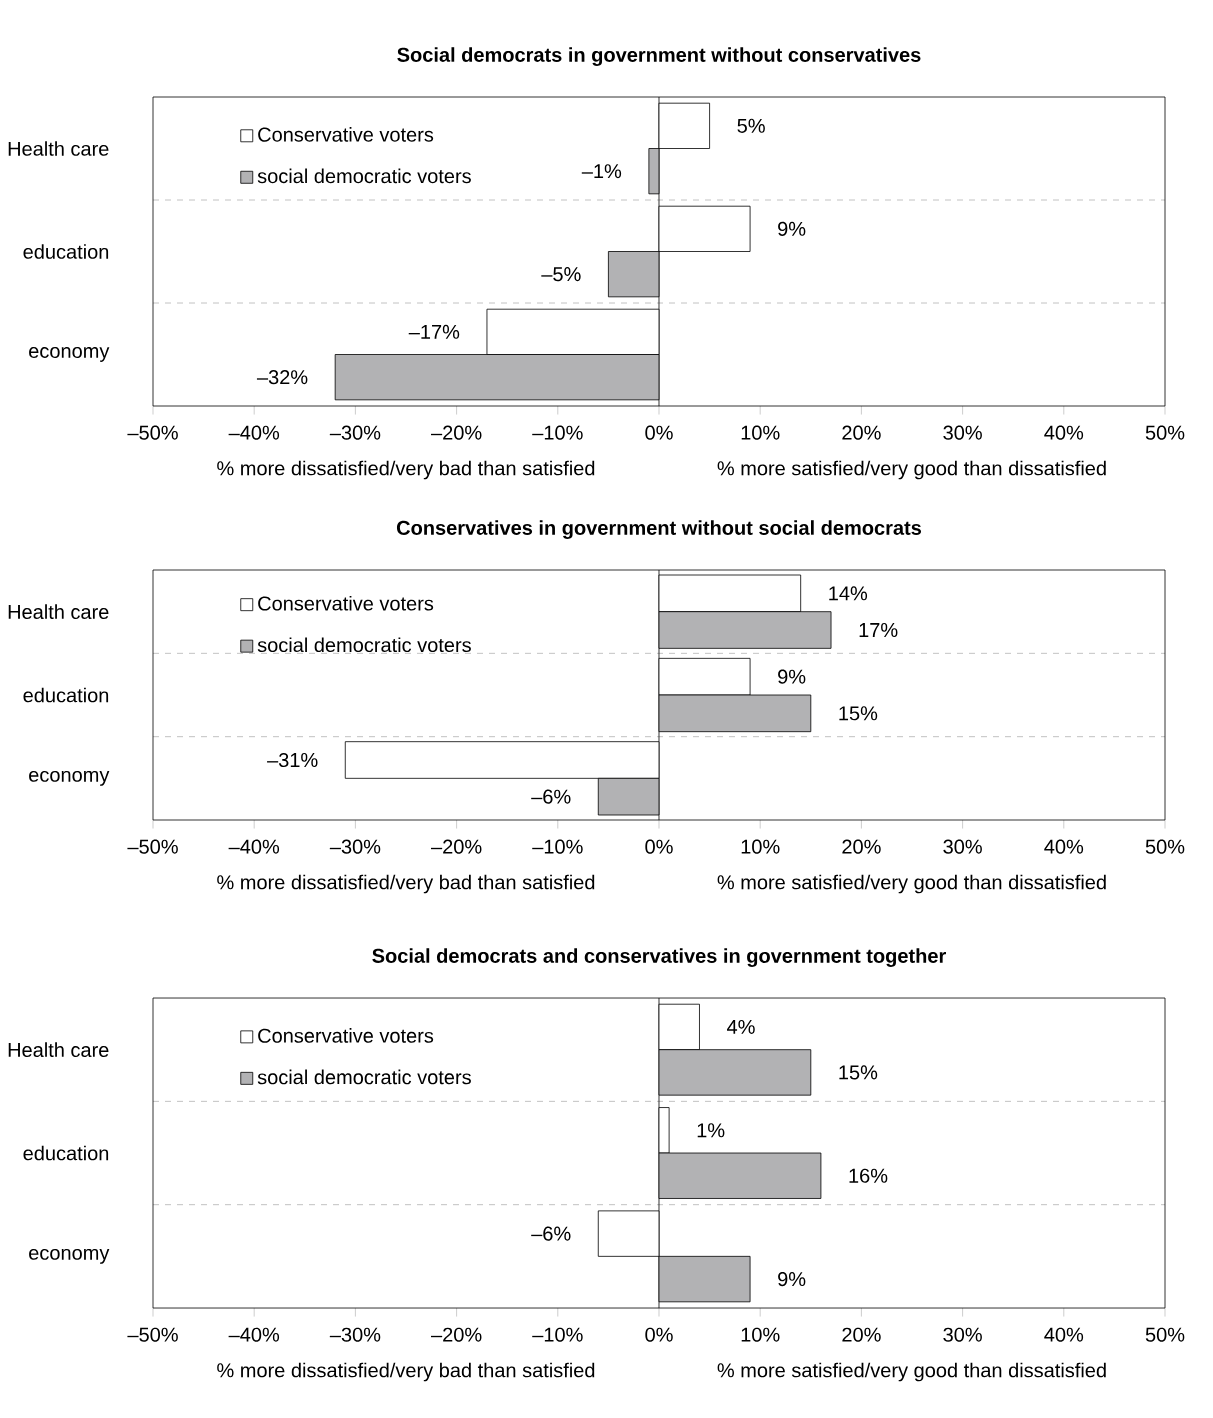 The width and height of the screenshot is (1213, 1418). What do you see at coordinates (434, 331) in the screenshot?
I see `data-label: –17%` at bounding box center [434, 331].